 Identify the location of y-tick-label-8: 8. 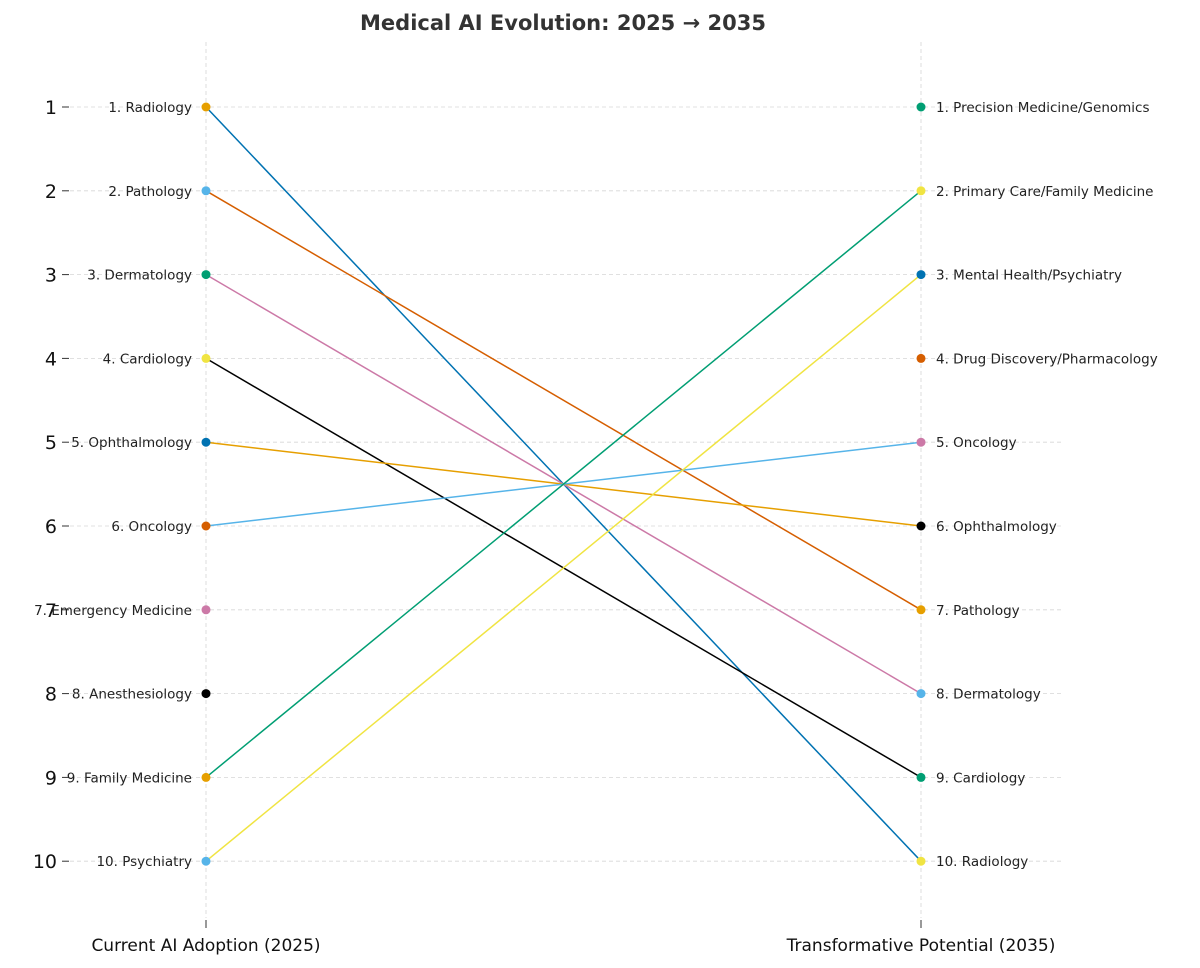
(51, 695).